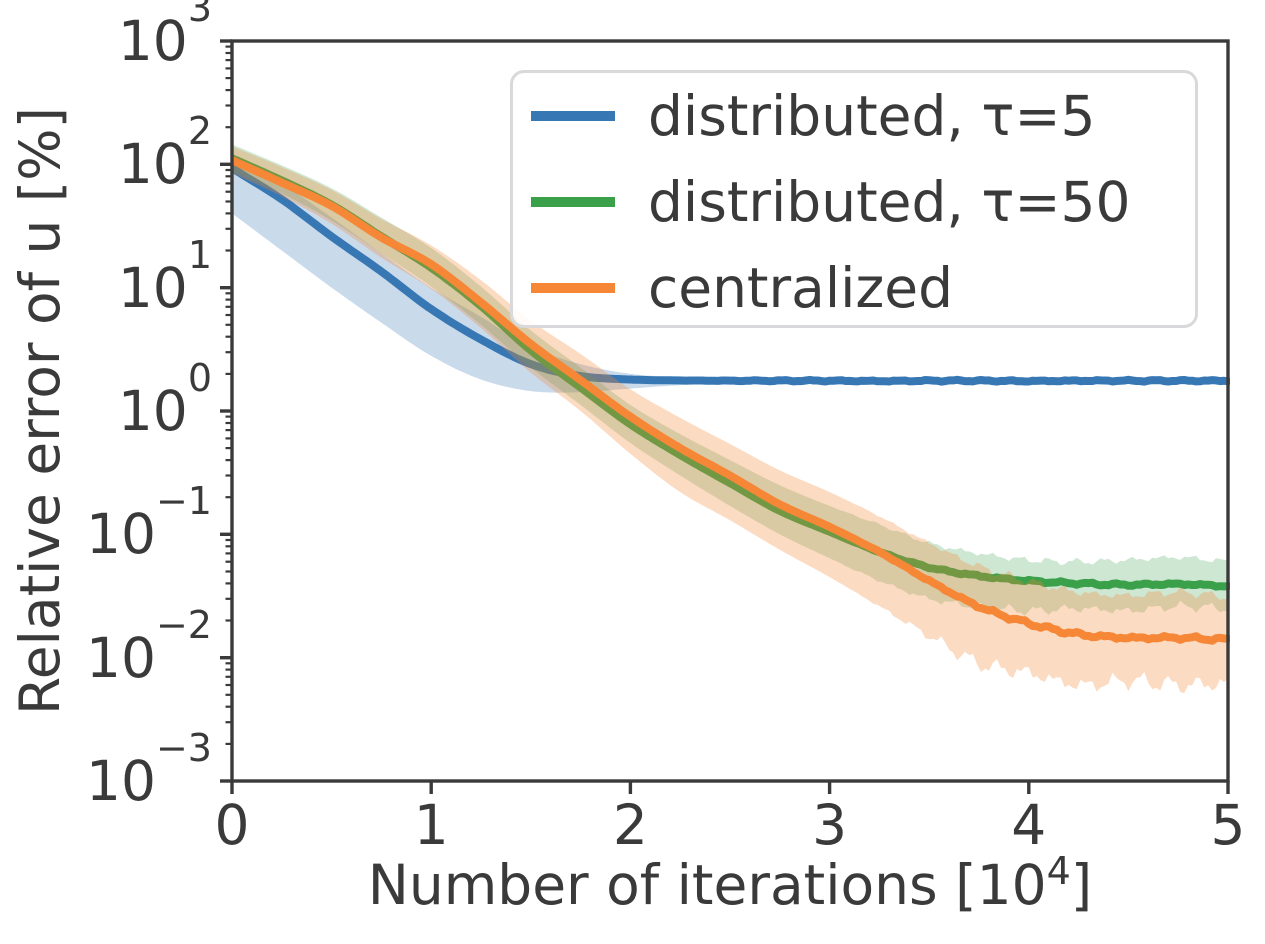  Describe the element at coordinates (40, 411) in the screenshot. I see `y-axis-label: Relative error of u [%]` at that location.